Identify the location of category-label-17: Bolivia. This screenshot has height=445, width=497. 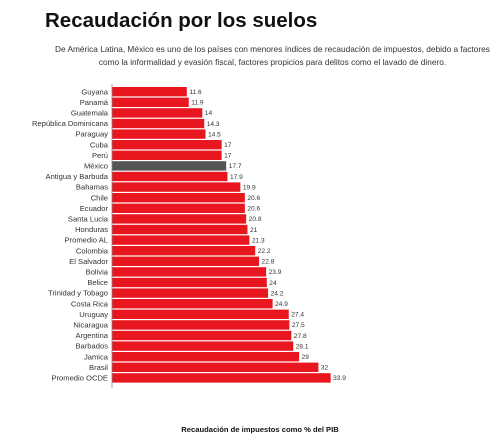
(97, 272).